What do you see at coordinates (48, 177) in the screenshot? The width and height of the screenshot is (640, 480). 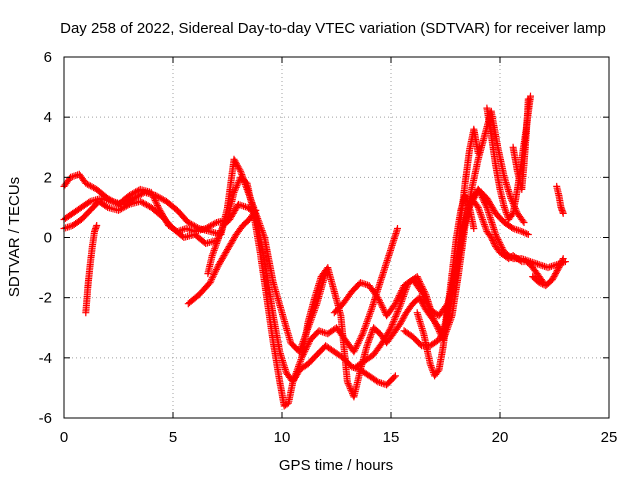 I see `y-tick-label: 2` at bounding box center [48, 177].